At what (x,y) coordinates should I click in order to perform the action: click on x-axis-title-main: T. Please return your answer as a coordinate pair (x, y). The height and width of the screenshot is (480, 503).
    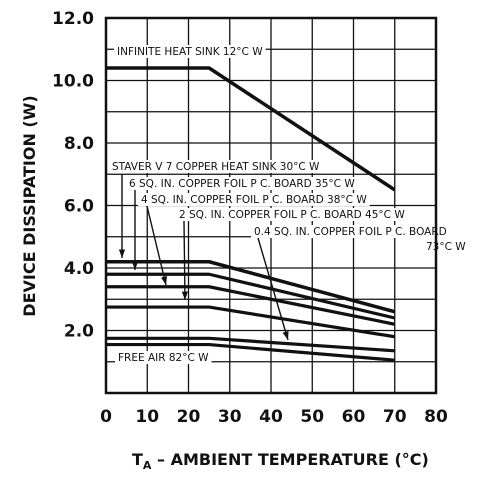
    Looking at the image, I should click on (137, 459).